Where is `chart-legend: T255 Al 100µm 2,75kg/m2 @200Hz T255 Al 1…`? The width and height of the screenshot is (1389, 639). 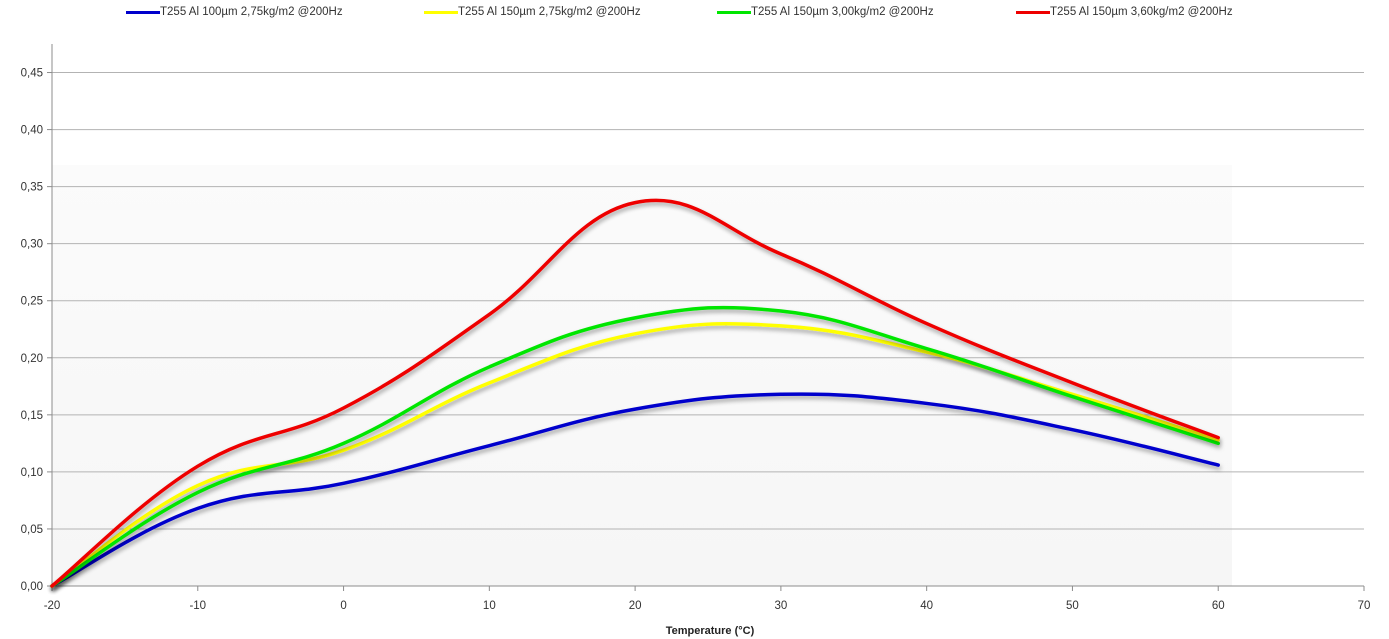
chart-legend: T255 Al 100µm 2,75kg/m2 @200Hz T255 Al 1… is located at coordinates (694, 16).